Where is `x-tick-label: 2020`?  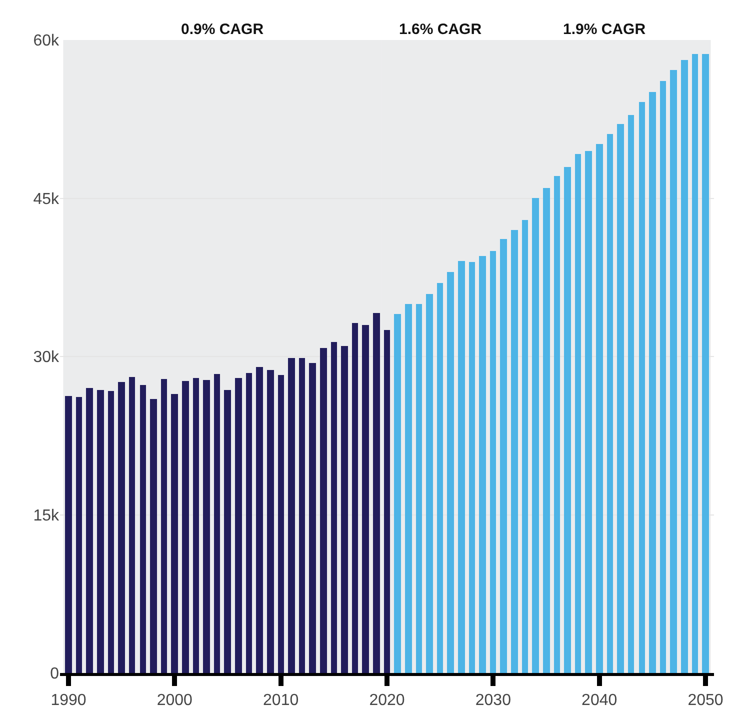 x-tick-label: 2020 is located at coordinates (387, 701).